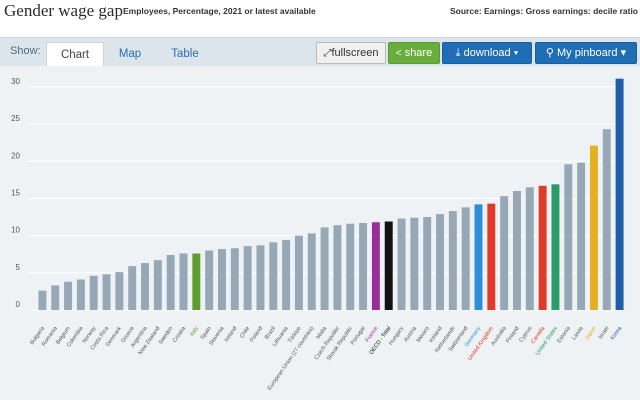  Describe the element at coordinates (401, 264) in the screenshot. I see `bar-hungary` at that location.